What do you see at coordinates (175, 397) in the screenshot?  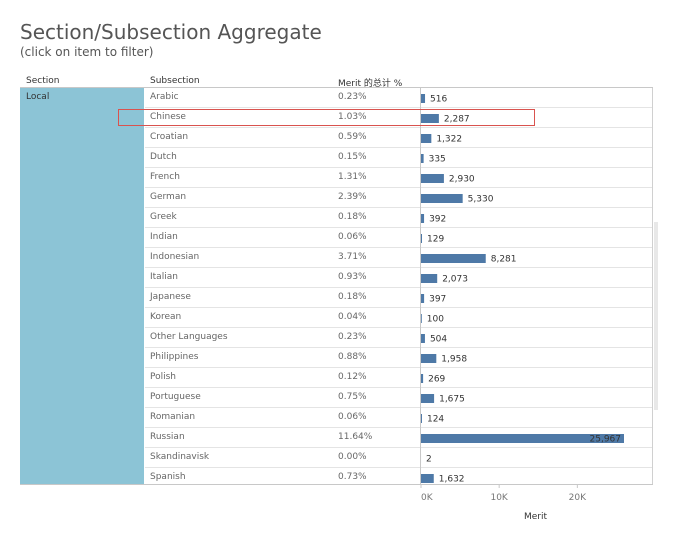 I see `subsection-cell: Portuguese` at bounding box center [175, 397].